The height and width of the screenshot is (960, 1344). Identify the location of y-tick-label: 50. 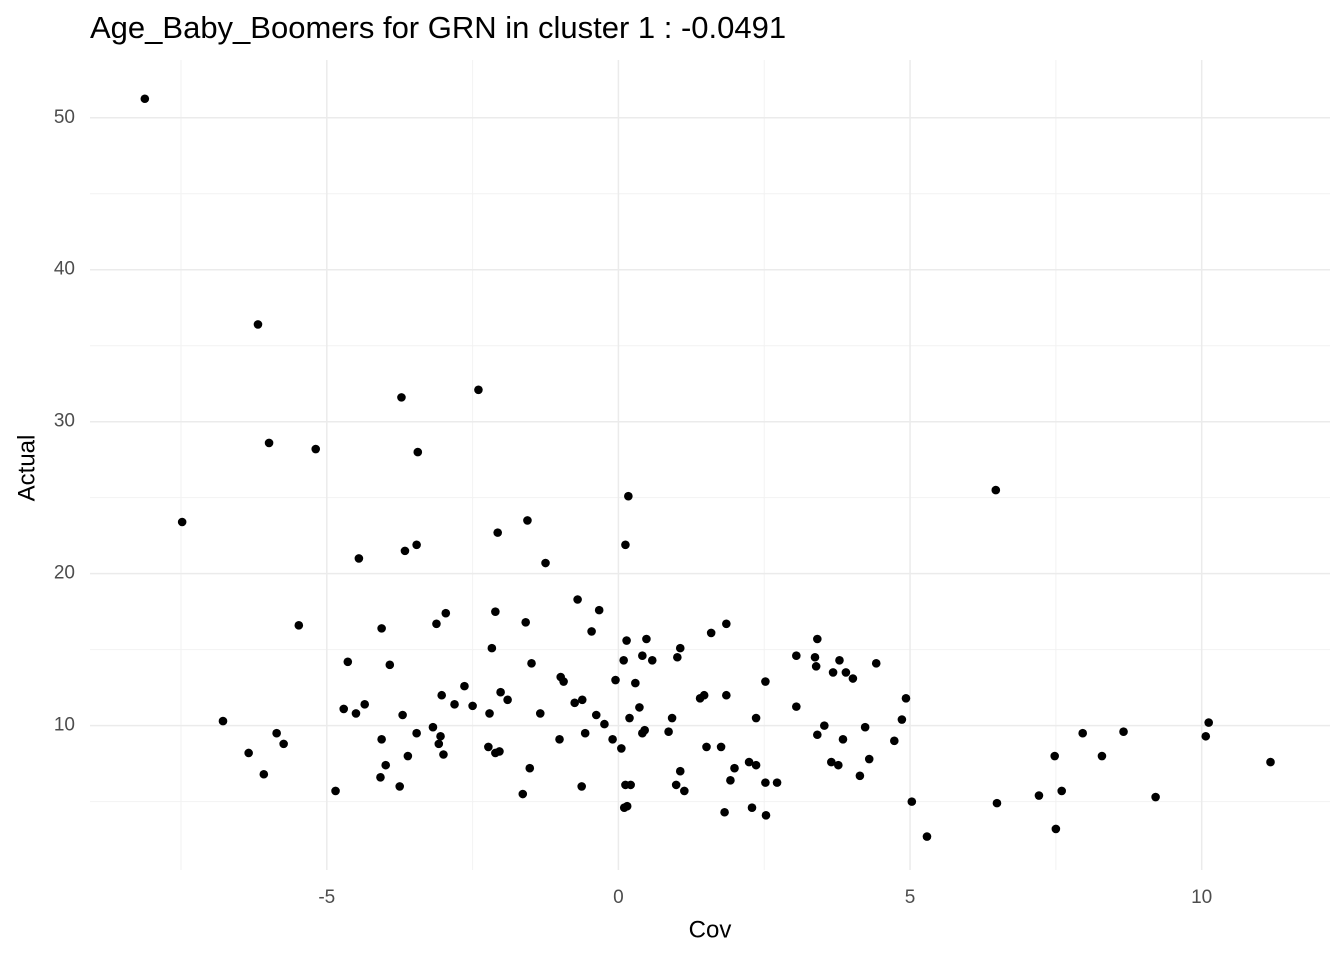
(64, 117).